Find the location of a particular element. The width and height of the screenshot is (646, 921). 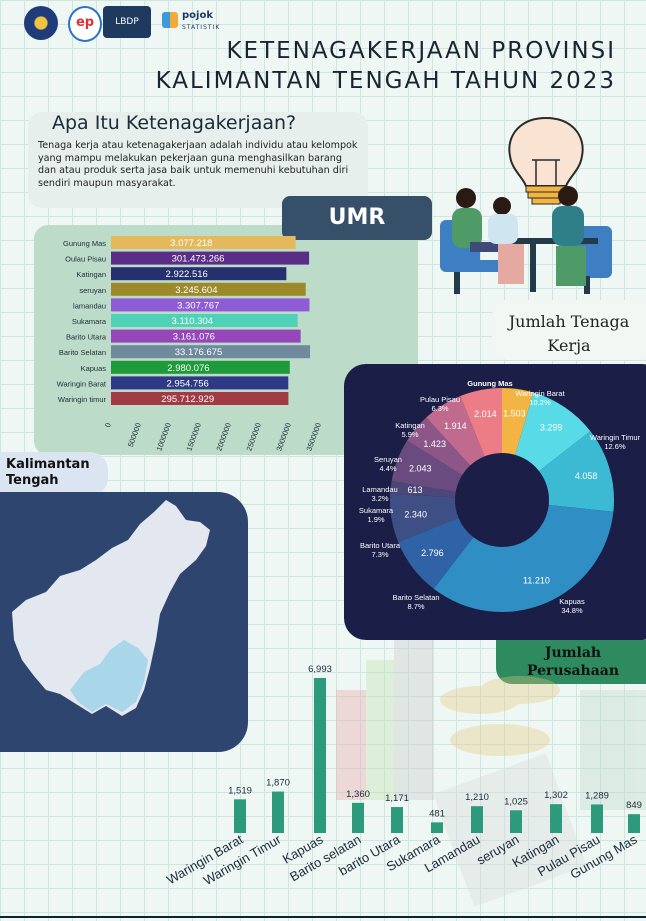

umr-category-label: Katingan is located at coordinates (91, 274).